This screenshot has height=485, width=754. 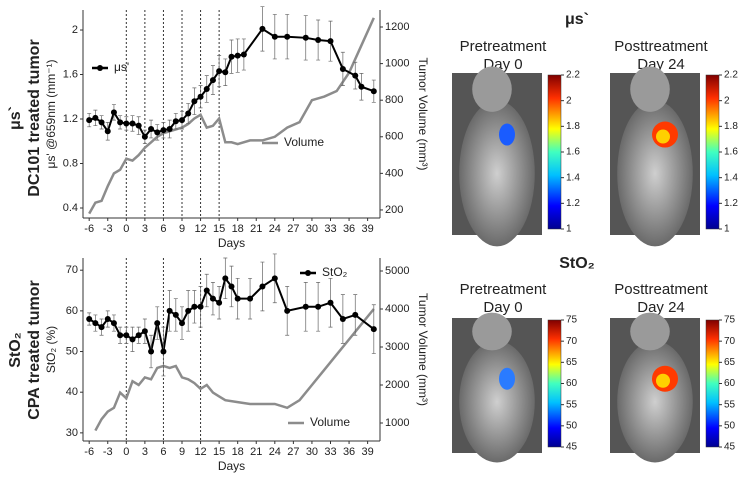 What do you see at coordinates (75, 30) in the screenshot?
I see `y-tick-label: 2` at bounding box center [75, 30].